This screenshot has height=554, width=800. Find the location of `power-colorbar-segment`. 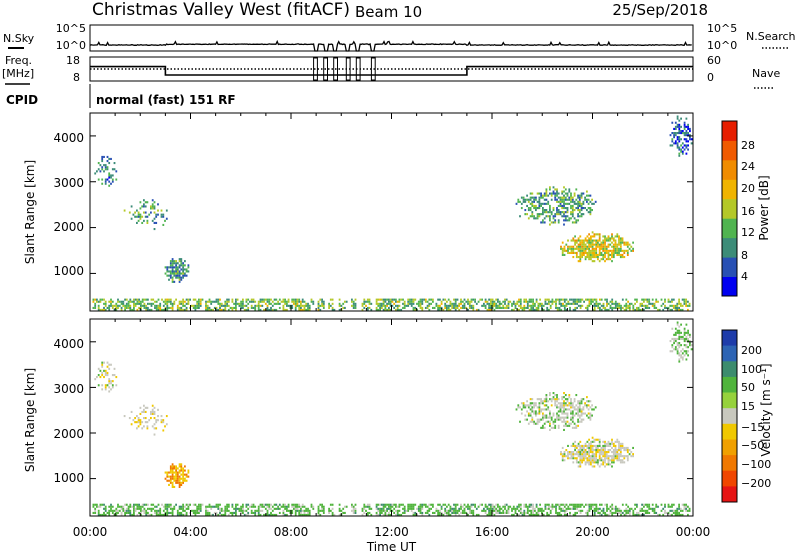

power-colorbar-segment is located at coordinates (729, 208).